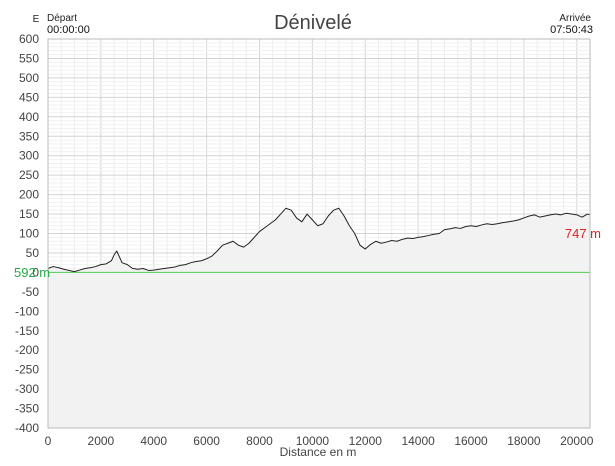 Image resolution: width=615 pixels, height=466 pixels. Describe the element at coordinates (313, 441) in the screenshot. I see `x-tick-label: 10000` at that location.